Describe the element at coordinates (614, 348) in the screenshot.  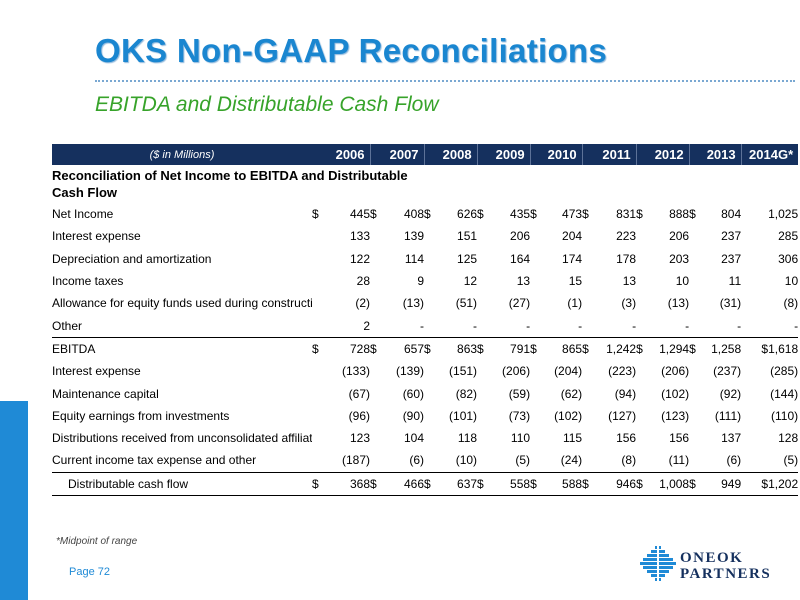
I see `value-cell: 1,242` at that location.